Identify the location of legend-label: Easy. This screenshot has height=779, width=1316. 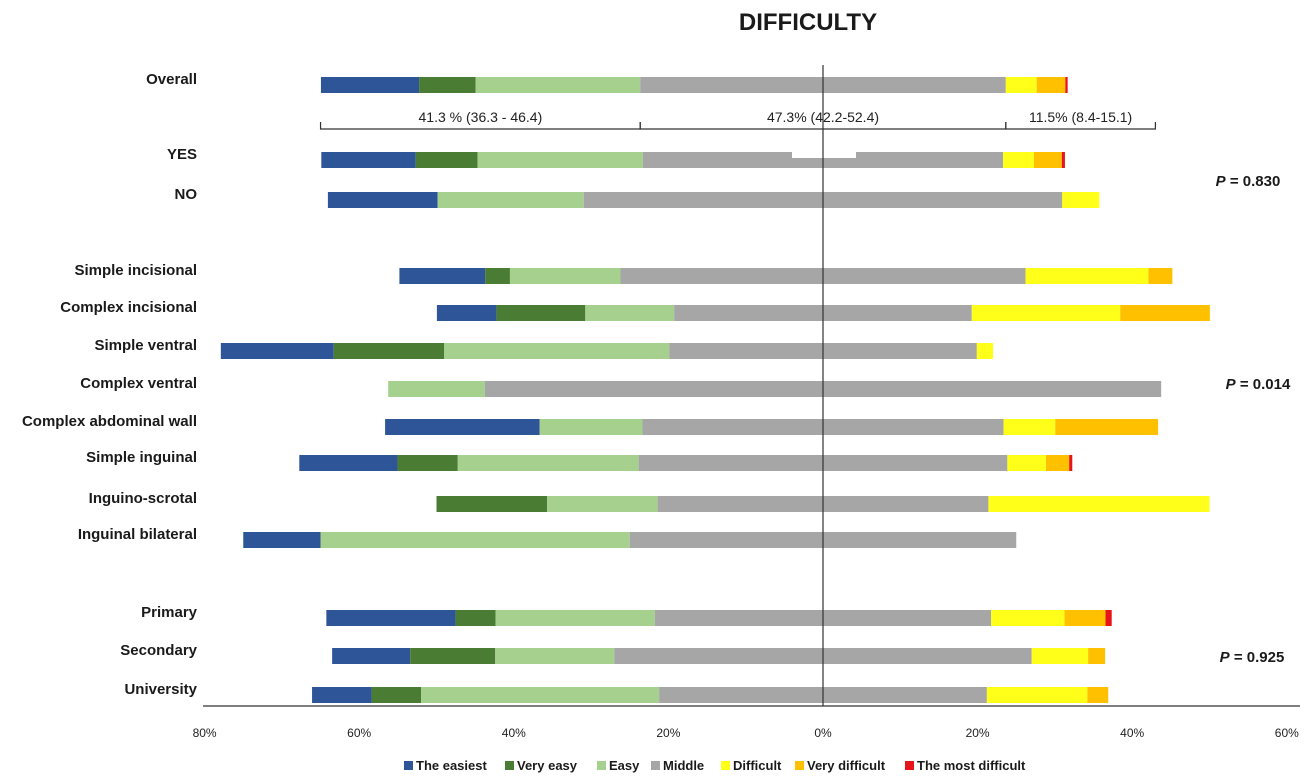
(624, 765).